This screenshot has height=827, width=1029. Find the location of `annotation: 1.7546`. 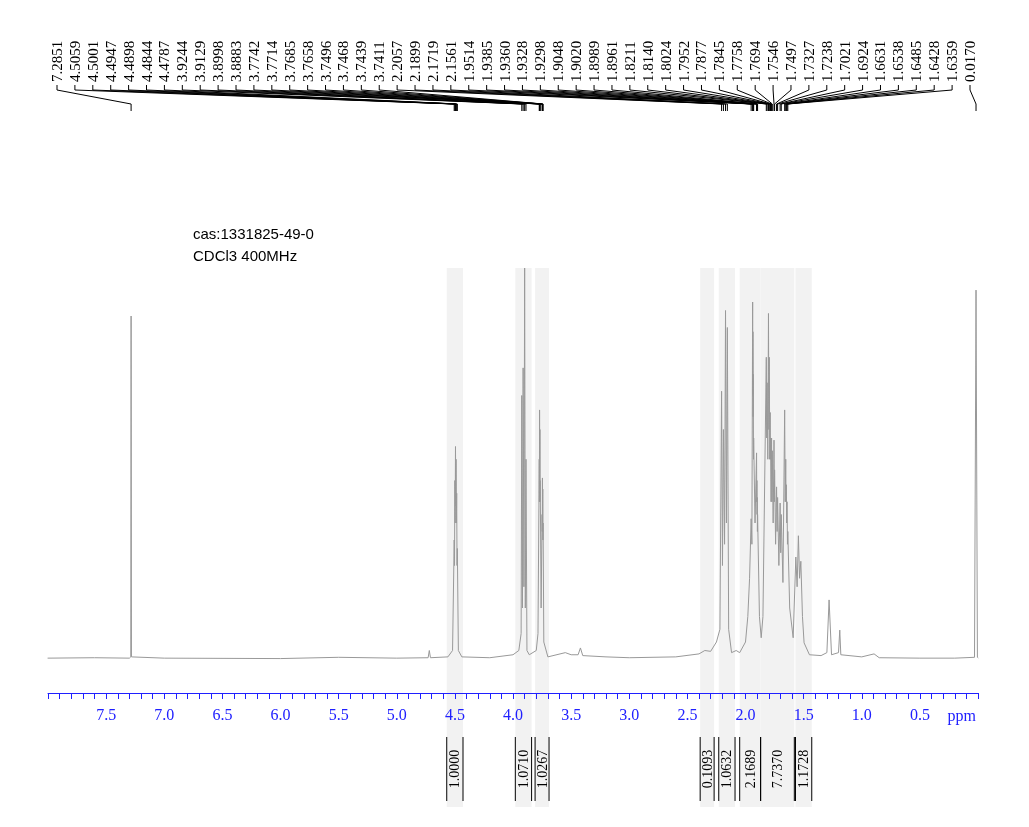

annotation: 1.7546 is located at coordinates (773, 61).